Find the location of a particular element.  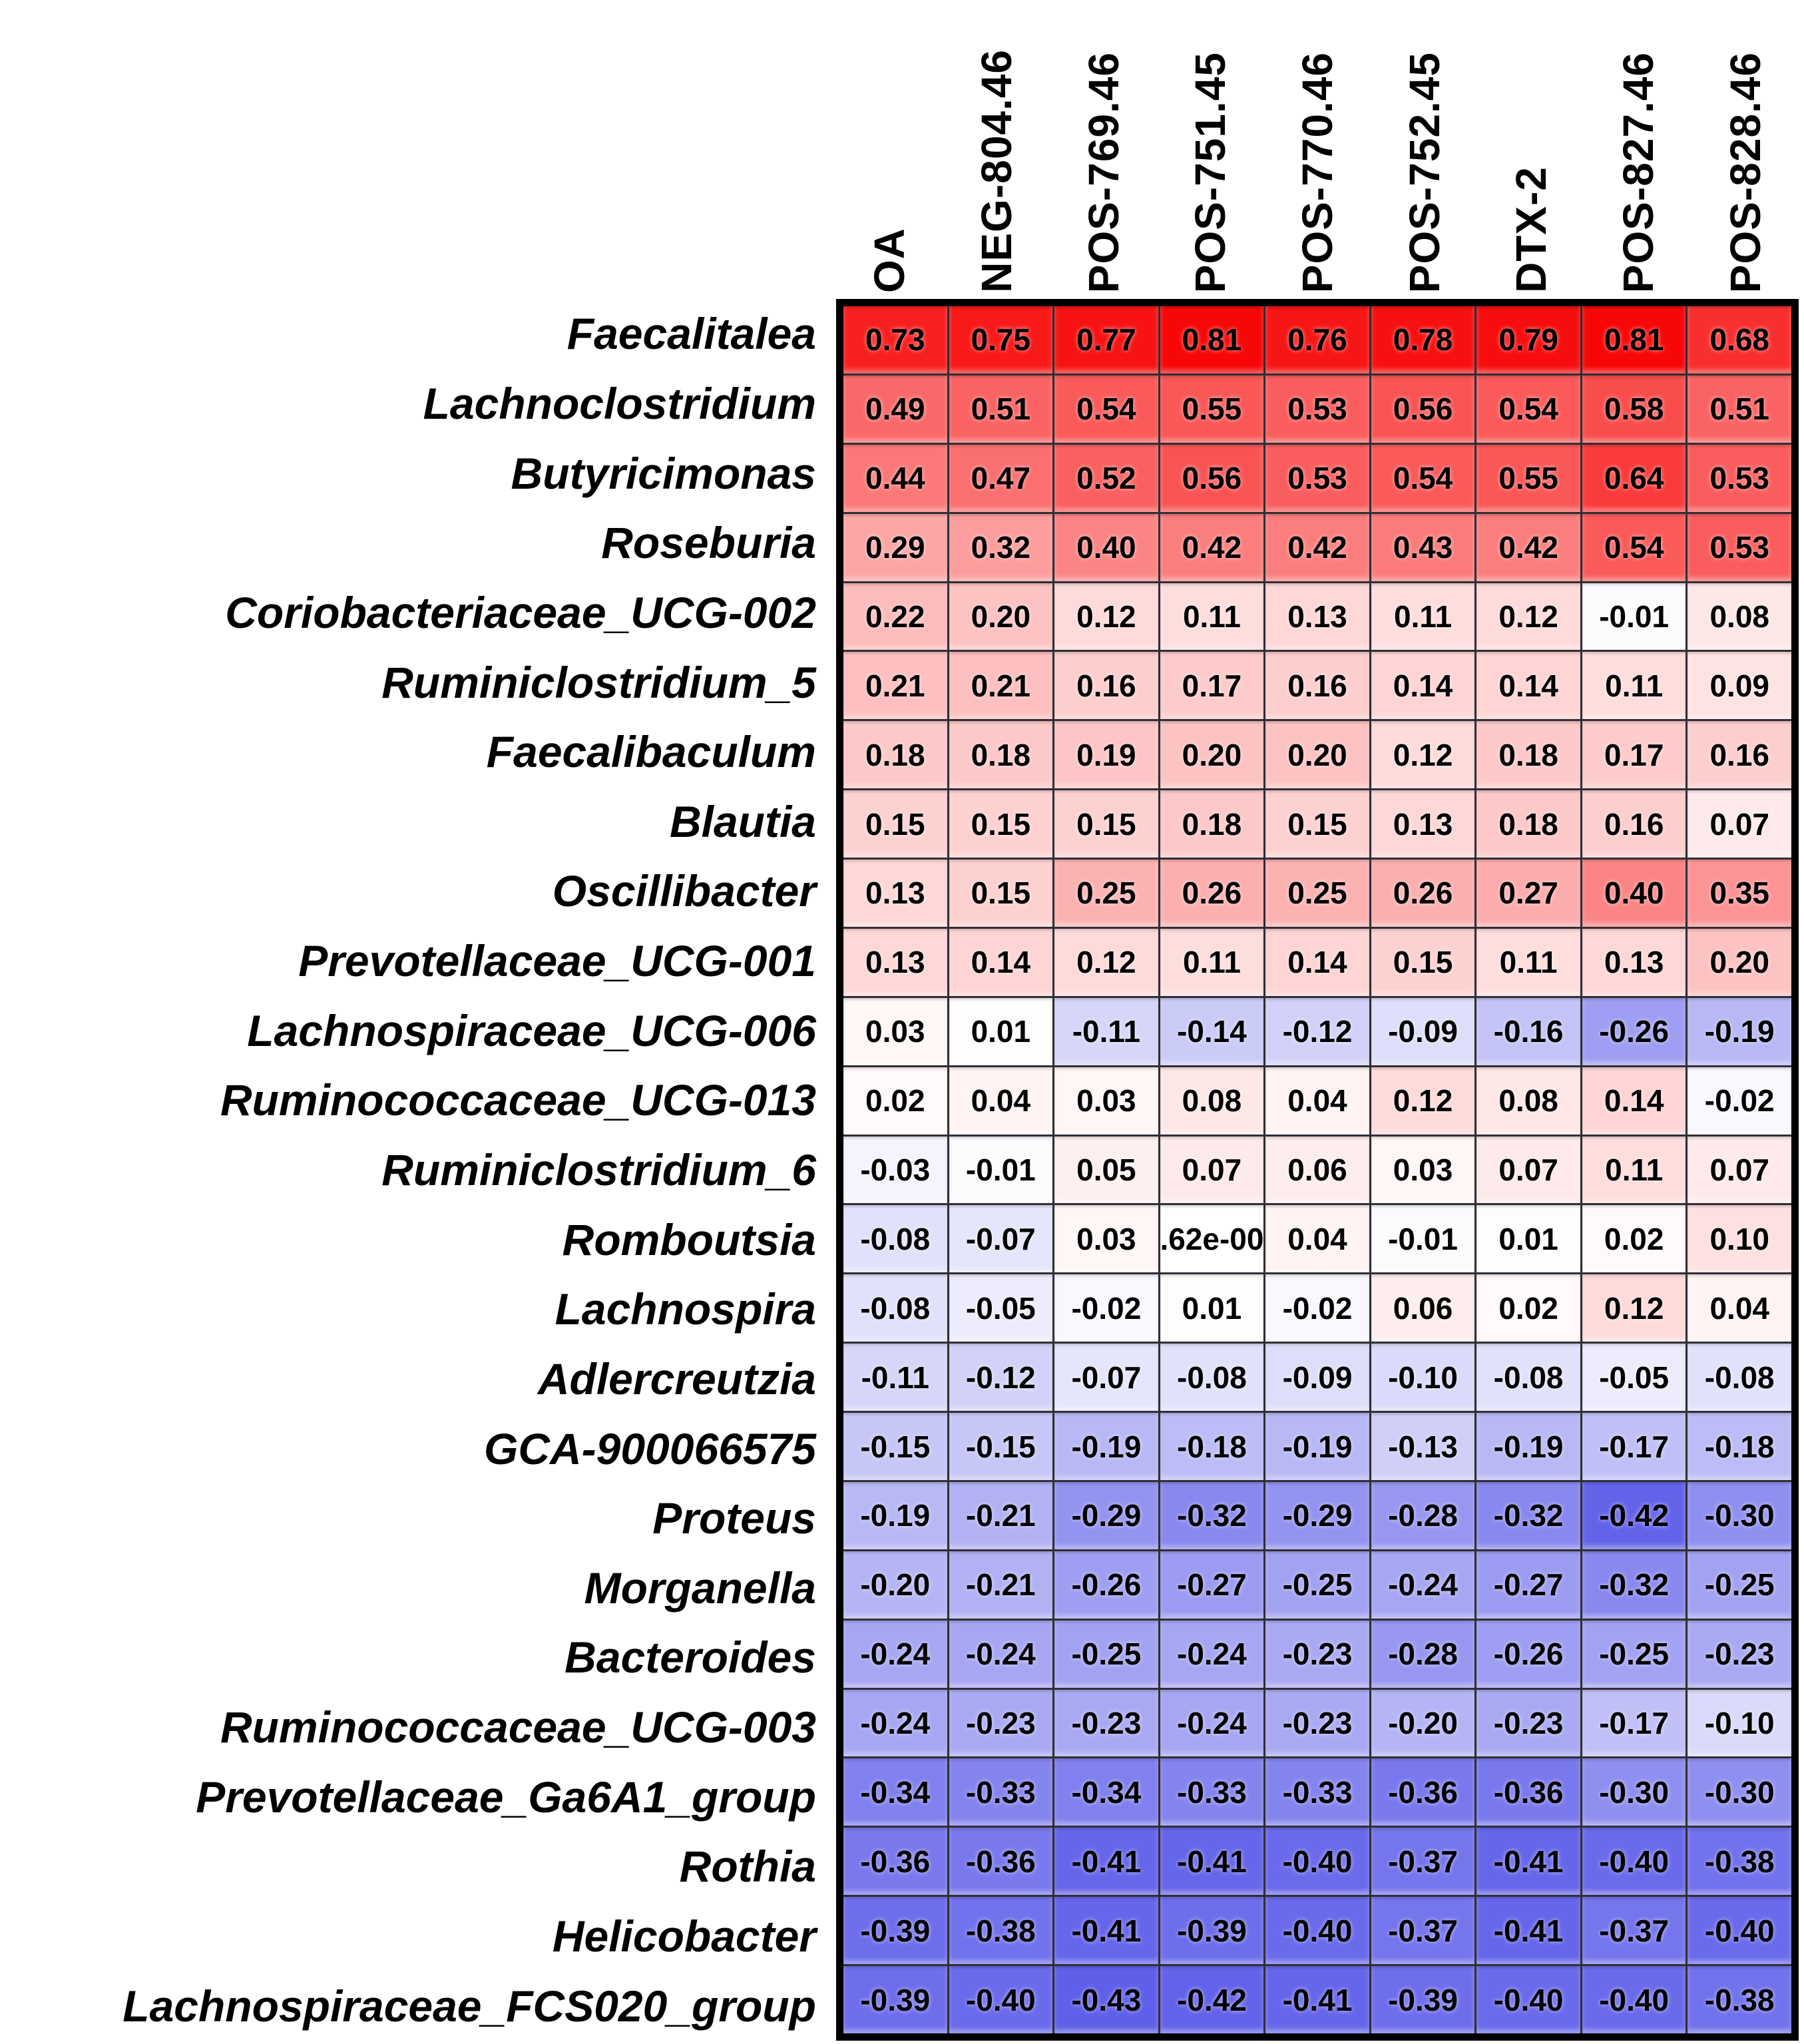

heatmap-cell: -0.13 is located at coordinates (1423, 1446).